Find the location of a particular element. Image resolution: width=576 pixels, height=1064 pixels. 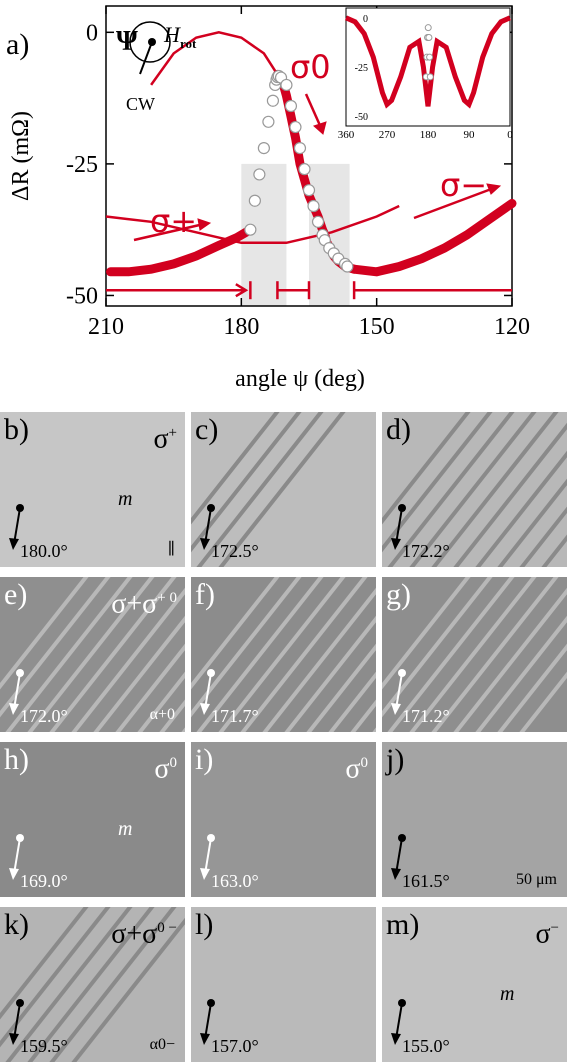

inset-y-tick-label: -25 is located at coordinates (361, 68).